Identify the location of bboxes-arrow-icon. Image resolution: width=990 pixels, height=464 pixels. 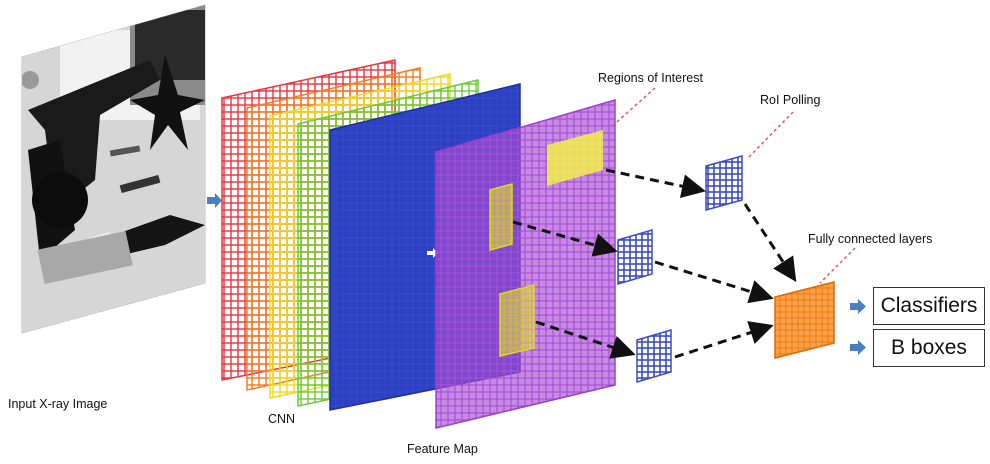
(858, 347).